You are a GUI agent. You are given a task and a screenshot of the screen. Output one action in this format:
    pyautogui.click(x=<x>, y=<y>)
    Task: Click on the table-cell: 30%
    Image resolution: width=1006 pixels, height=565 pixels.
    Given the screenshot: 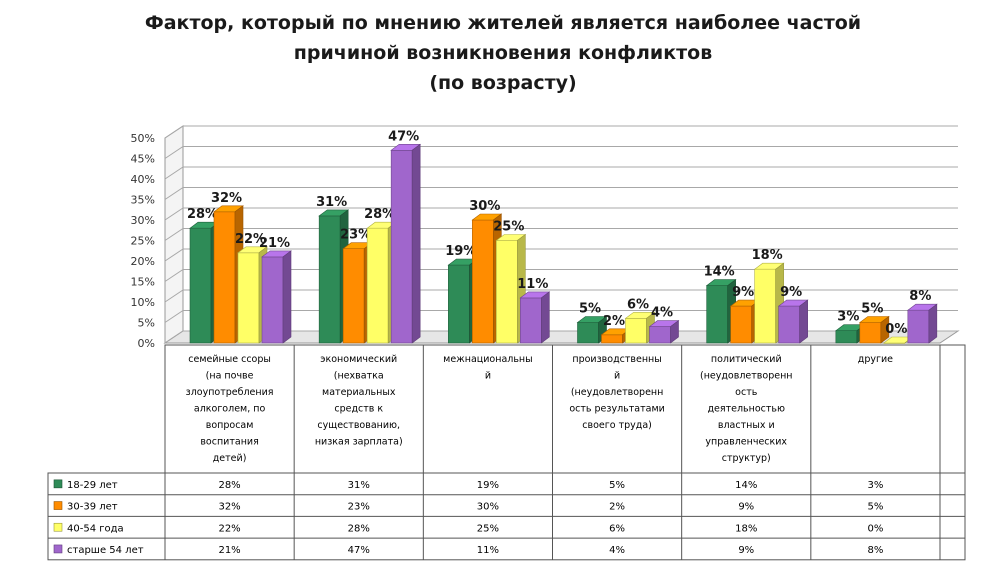 What is the action you would take?
    pyautogui.click(x=488, y=507)
    